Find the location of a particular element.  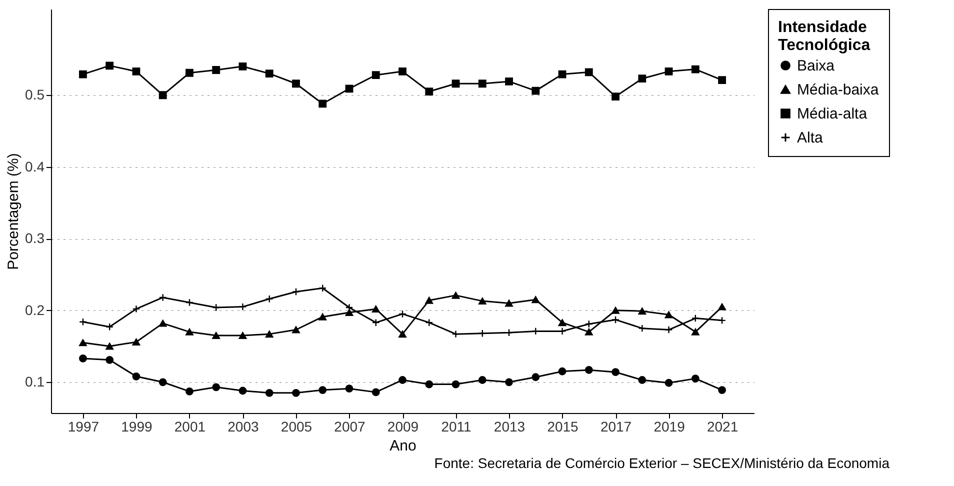

legend-title: Intensidade Tecnológica is located at coordinates (824, 36).